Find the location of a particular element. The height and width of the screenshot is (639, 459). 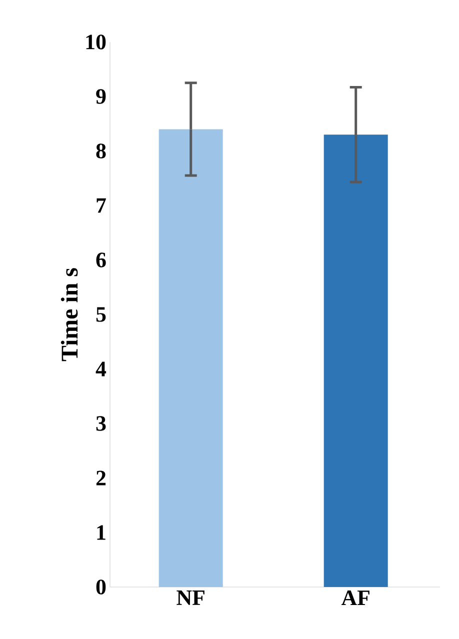

y-tick-label: 8 is located at coordinates (101, 151).